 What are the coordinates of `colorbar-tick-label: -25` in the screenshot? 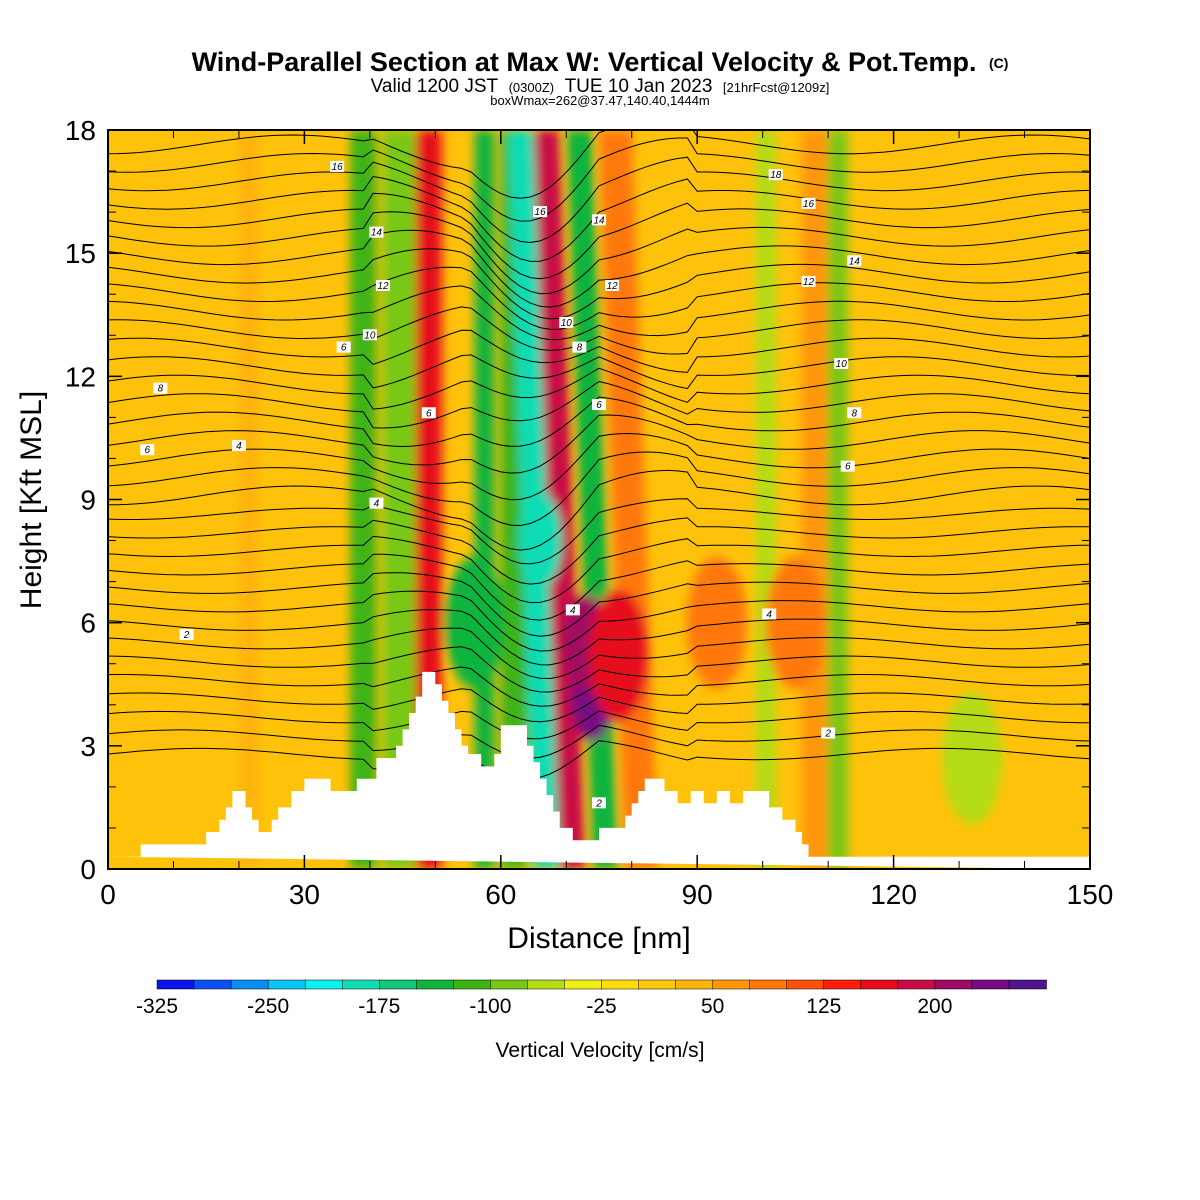 It's located at (601, 1006).